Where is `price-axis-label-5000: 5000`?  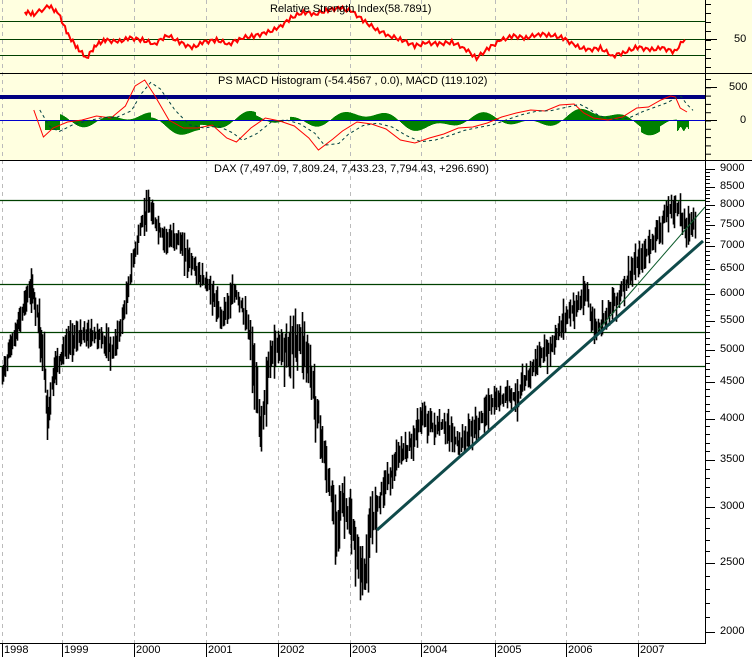
price-axis-label-5000: 5000 is located at coordinates (732, 348).